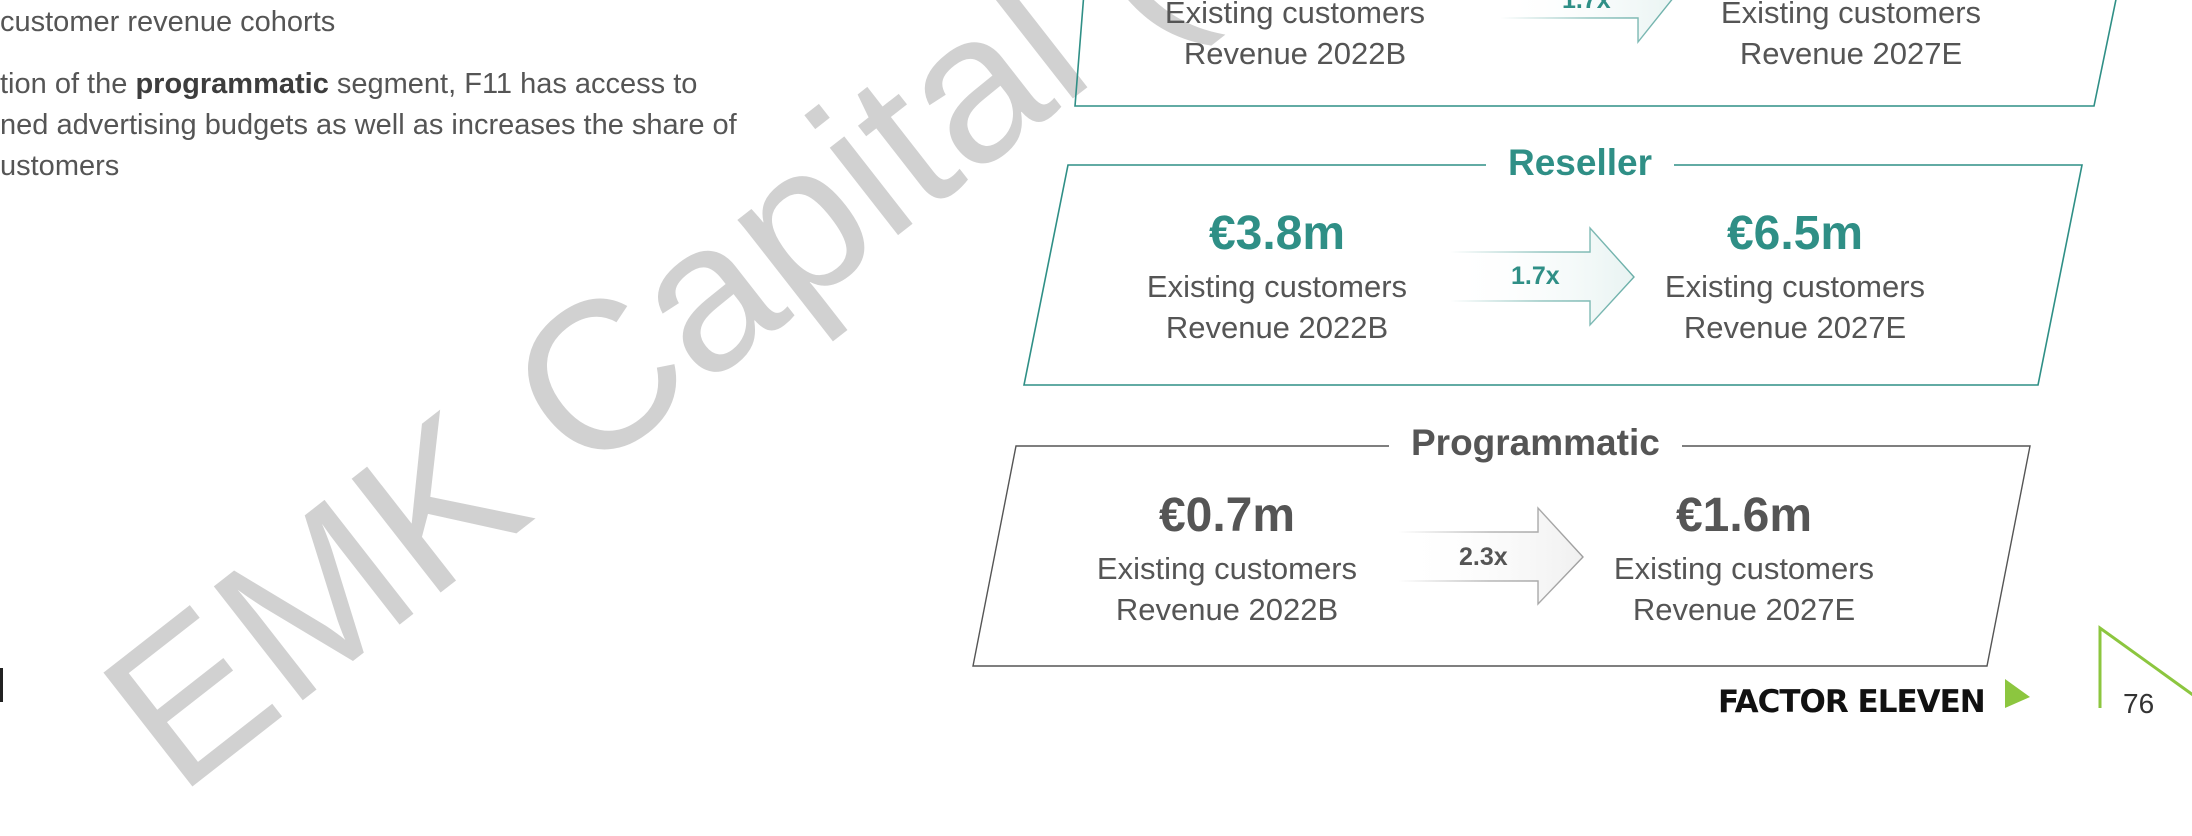  I want to click on programmatic-panel-frame, so click(1501, 556).